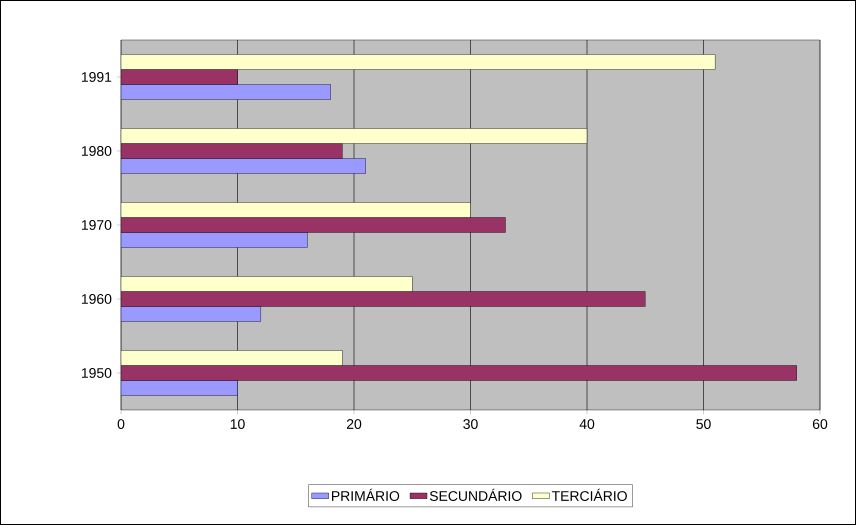  Describe the element at coordinates (476, 494) in the screenshot. I see `legend-label: SECUNDÁRIO` at that location.